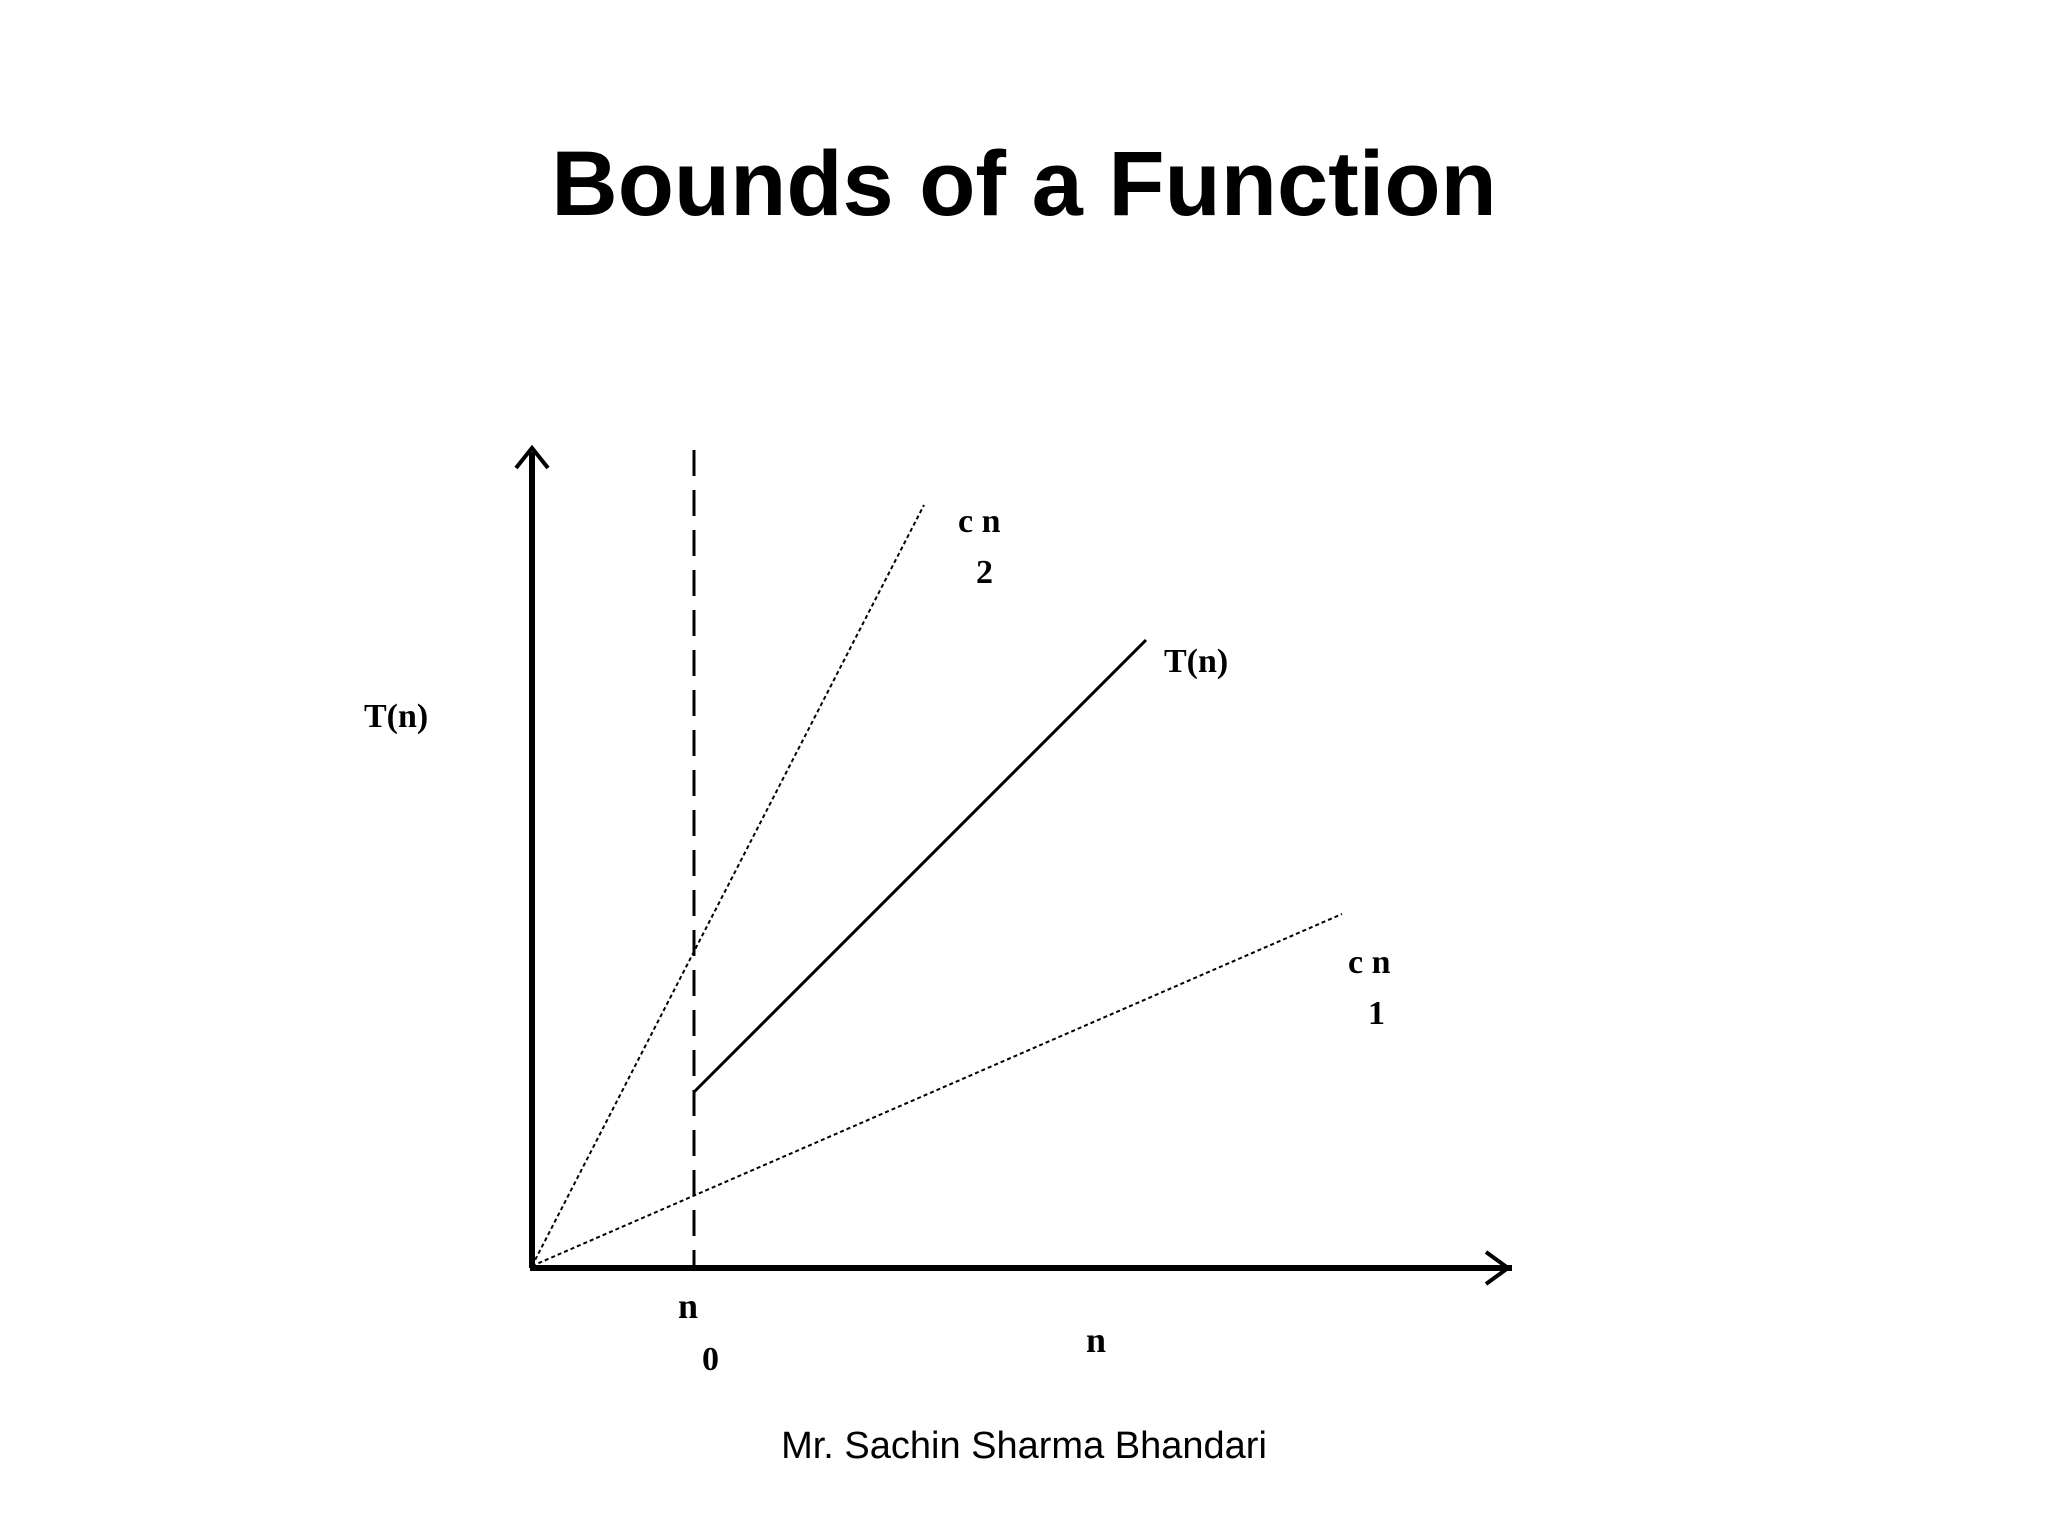  Describe the element at coordinates (1376, 1013) in the screenshot. I see `lower-bound-label-subscript: 1` at that location.